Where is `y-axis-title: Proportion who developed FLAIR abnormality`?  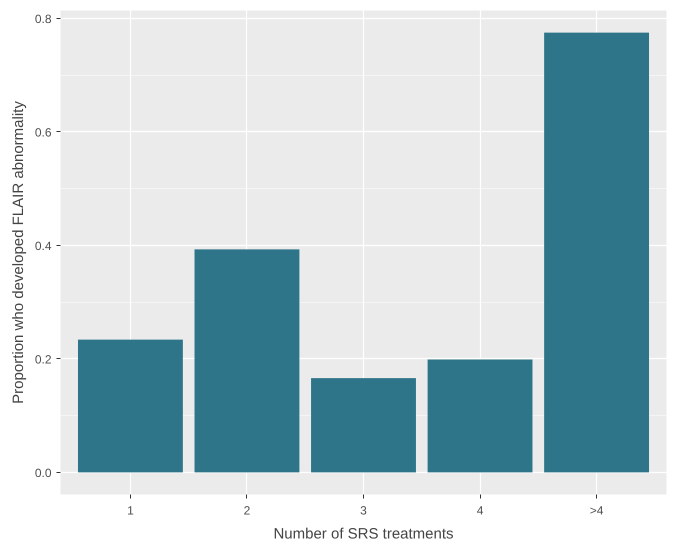
y-axis-title: Proportion who developed FLAIR abnormality is located at coordinates (18, 252).